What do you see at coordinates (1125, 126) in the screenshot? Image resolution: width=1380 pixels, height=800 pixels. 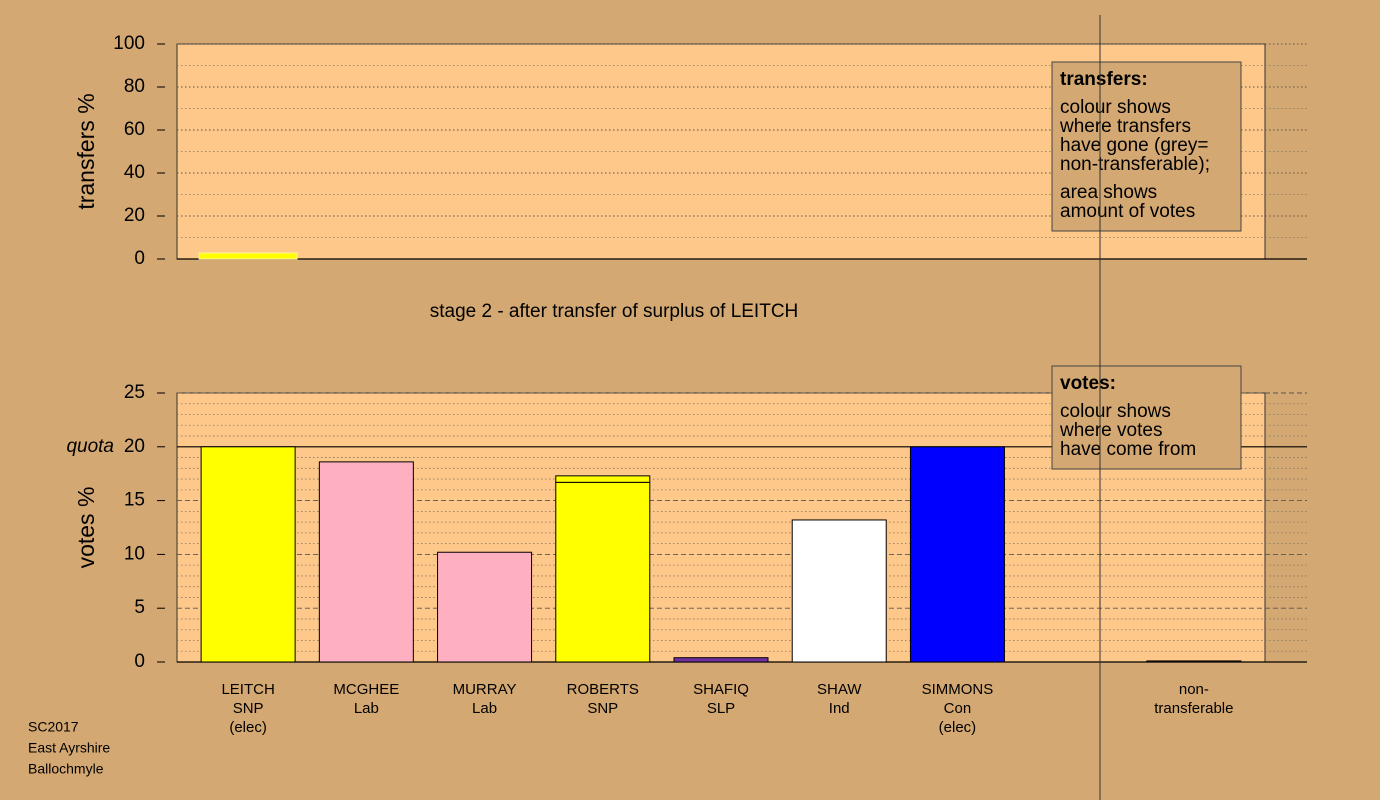 I see `legend-text: where transfers` at bounding box center [1125, 126].